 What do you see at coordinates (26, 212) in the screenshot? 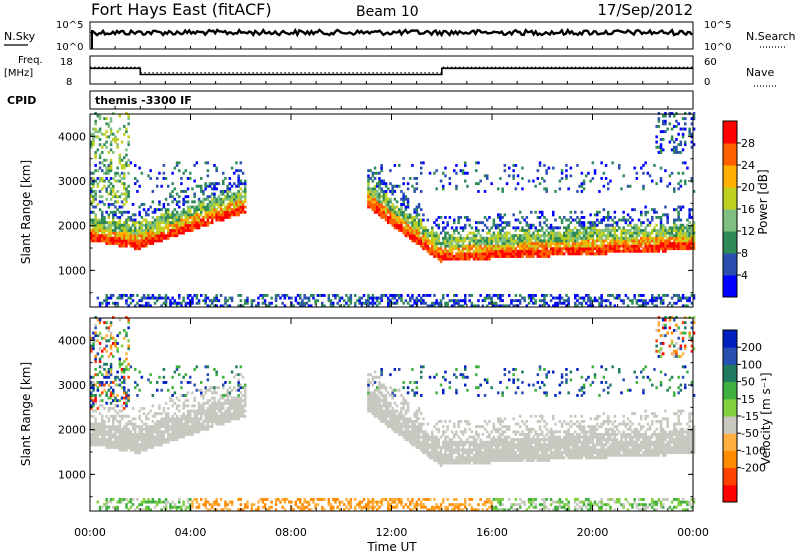
I see `power-ylabel: Slant Range [km]` at bounding box center [26, 212].